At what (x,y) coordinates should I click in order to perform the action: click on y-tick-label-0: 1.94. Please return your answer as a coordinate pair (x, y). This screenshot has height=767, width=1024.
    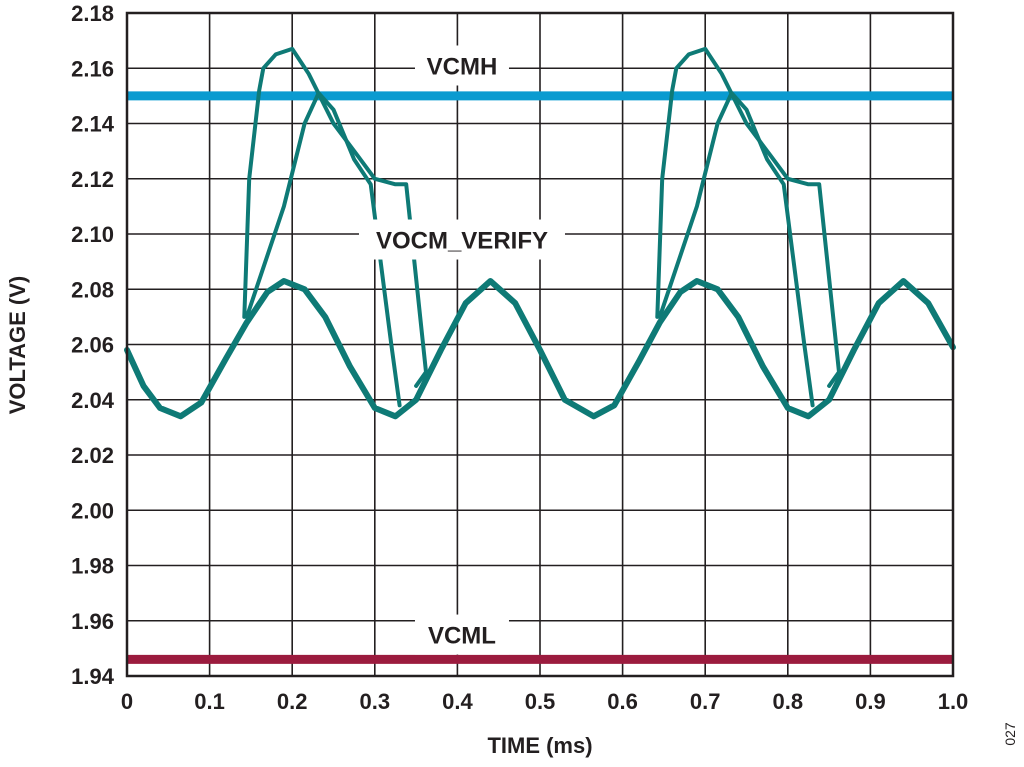
    Looking at the image, I should click on (93, 676).